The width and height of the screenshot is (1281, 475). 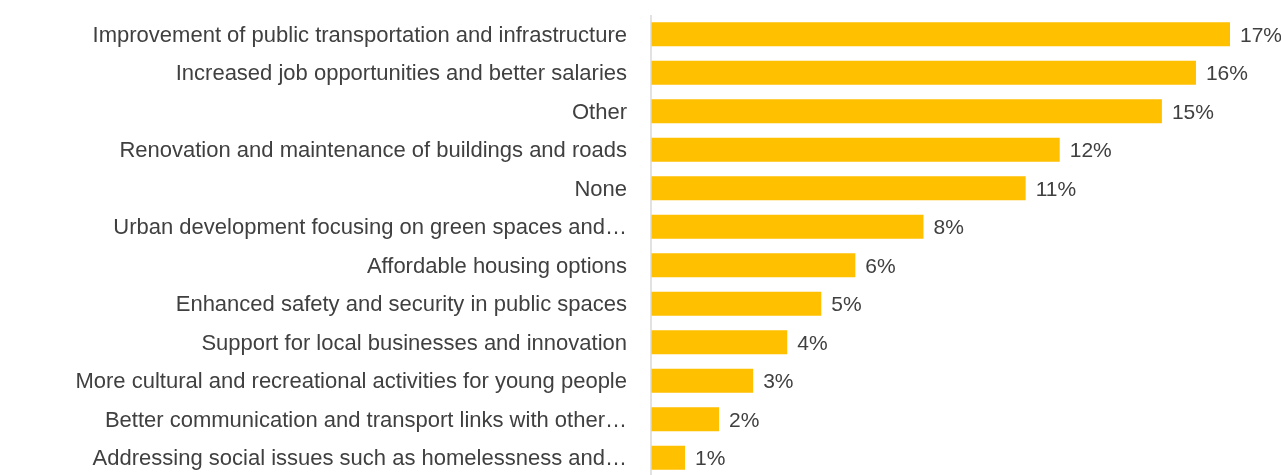 What do you see at coordinates (812, 342) in the screenshot?
I see `data-label: 4%` at bounding box center [812, 342].